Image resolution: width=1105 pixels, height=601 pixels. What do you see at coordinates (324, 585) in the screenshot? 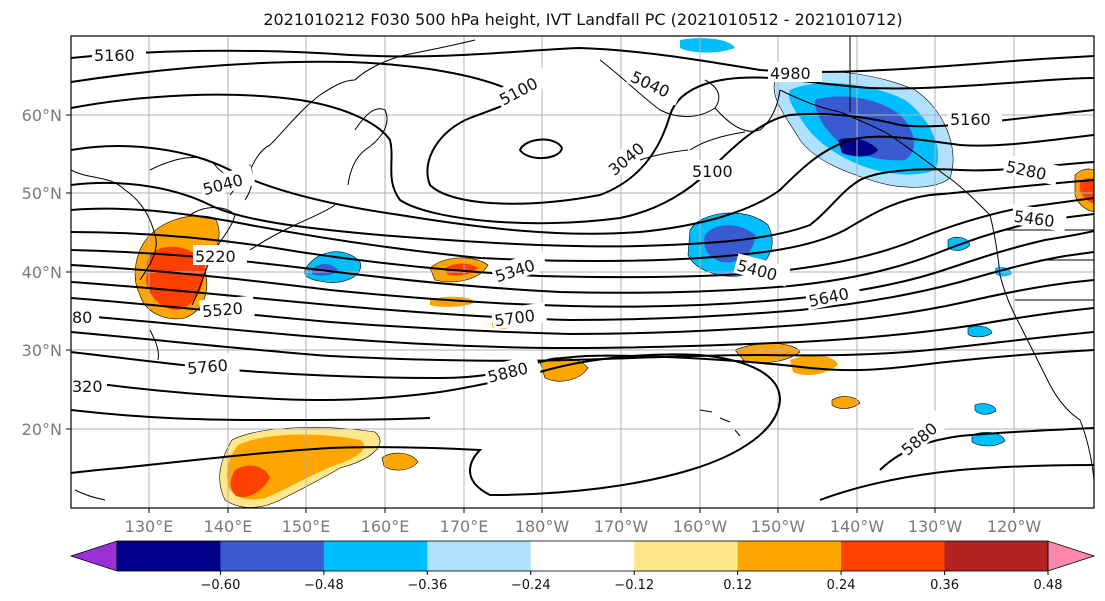
I see `colorbar-tick-label: −0.48` at bounding box center [324, 585].